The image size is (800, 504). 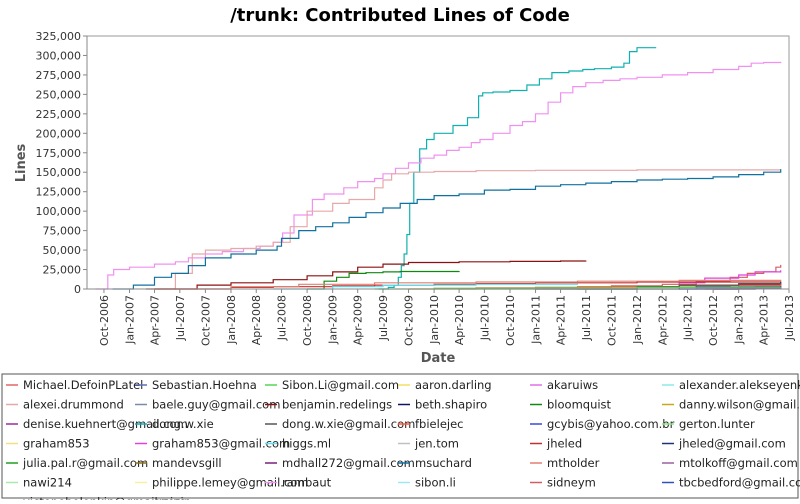 What do you see at coordinates (427, 483) in the screenshot?
I see `legend-item: sibon.li` at bounding box center [427, 483].